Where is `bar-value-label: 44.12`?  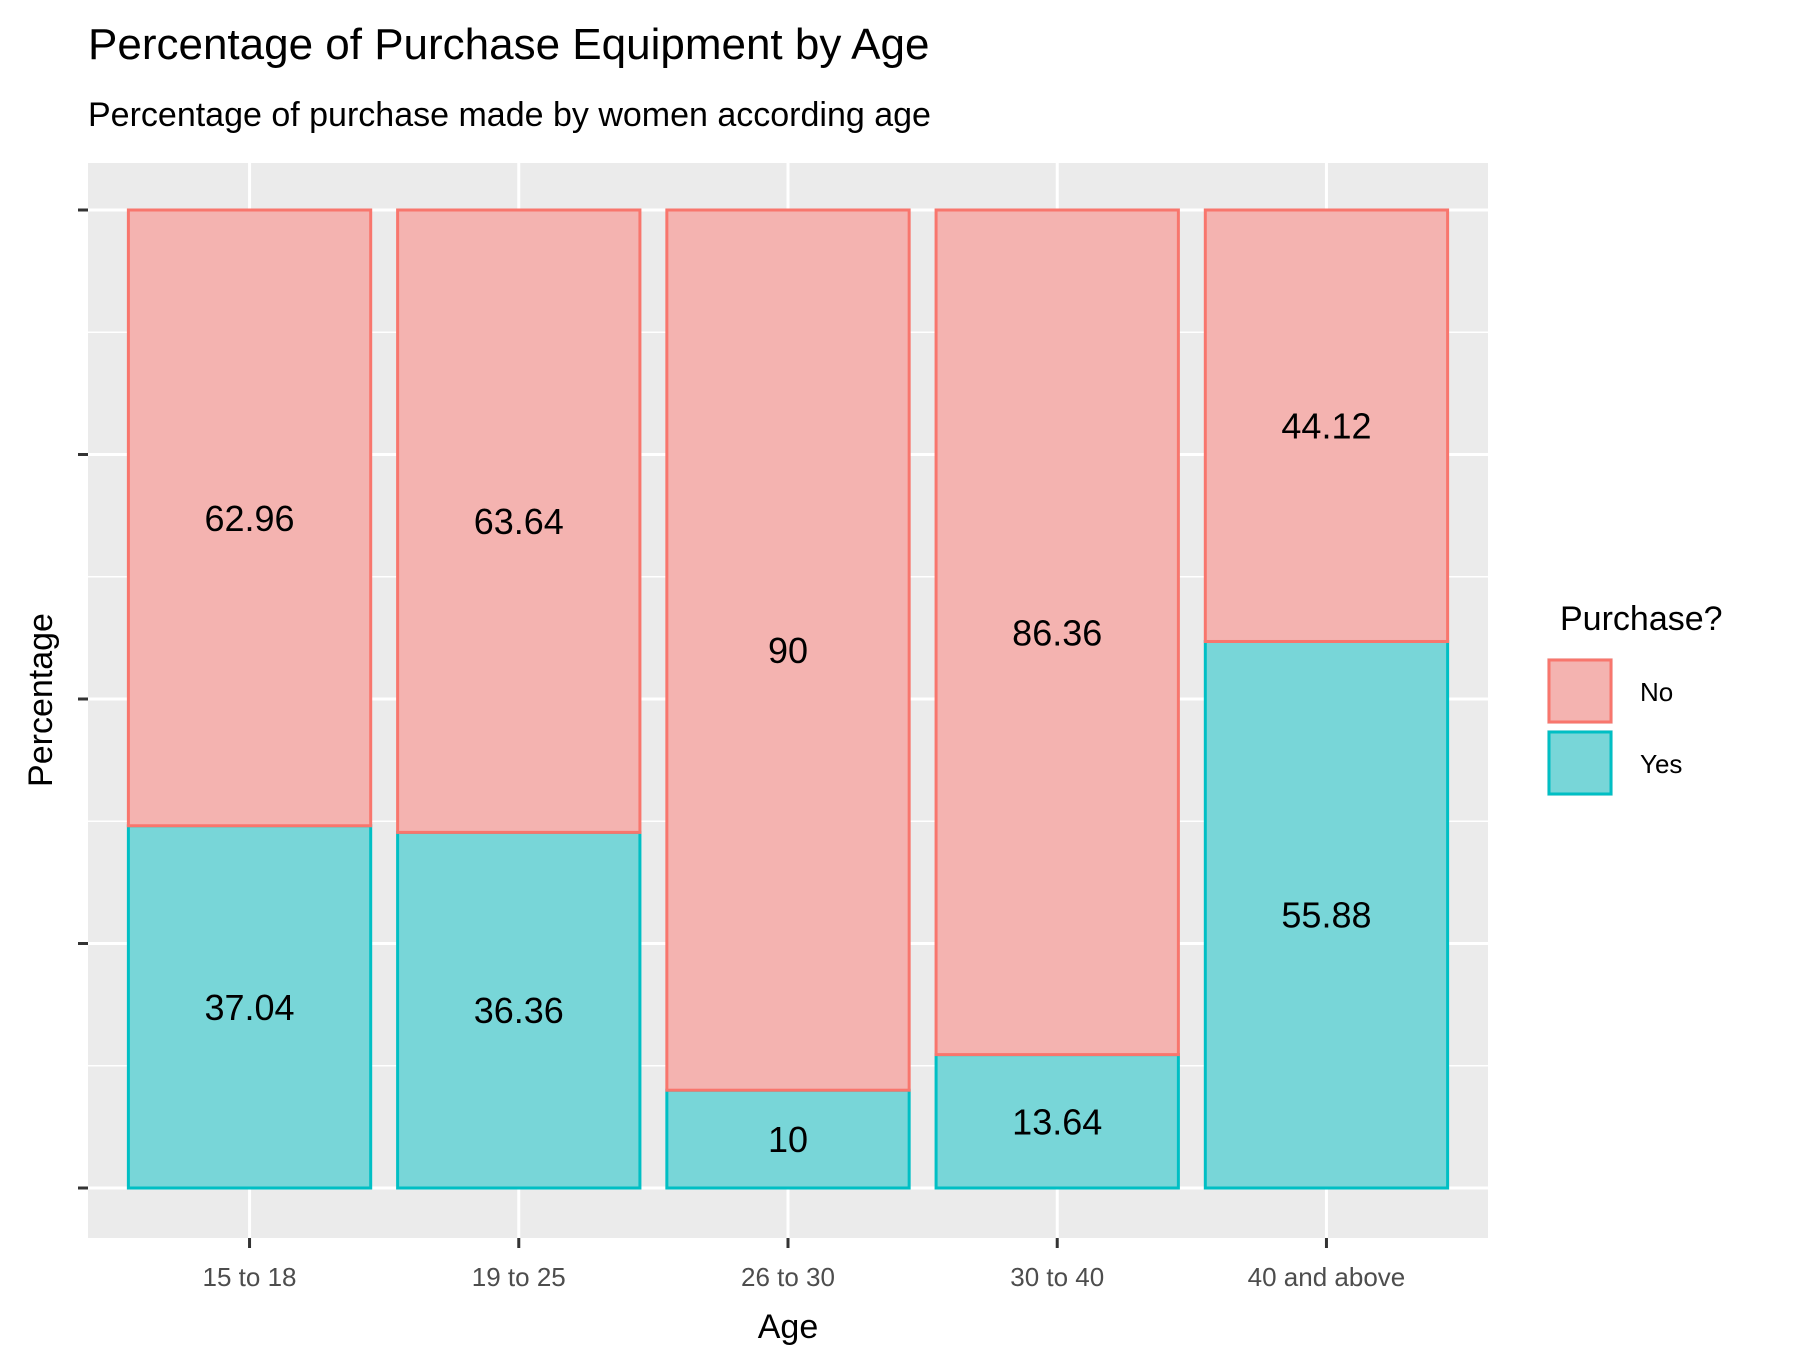 bar-value-label: 44.12 is located at coordinates (1326, 426).